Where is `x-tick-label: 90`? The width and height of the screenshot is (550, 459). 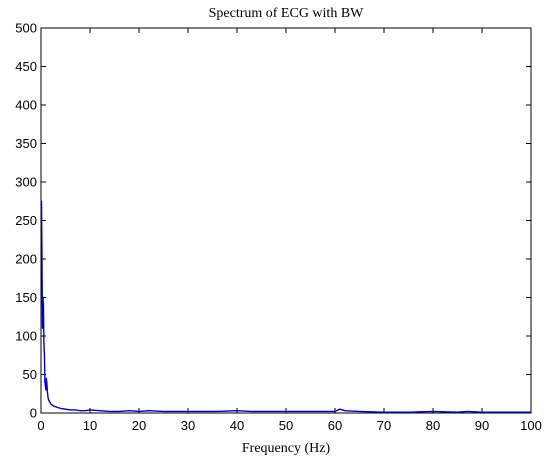
x-tick-label: 90 is located at coordinates (482, 425).